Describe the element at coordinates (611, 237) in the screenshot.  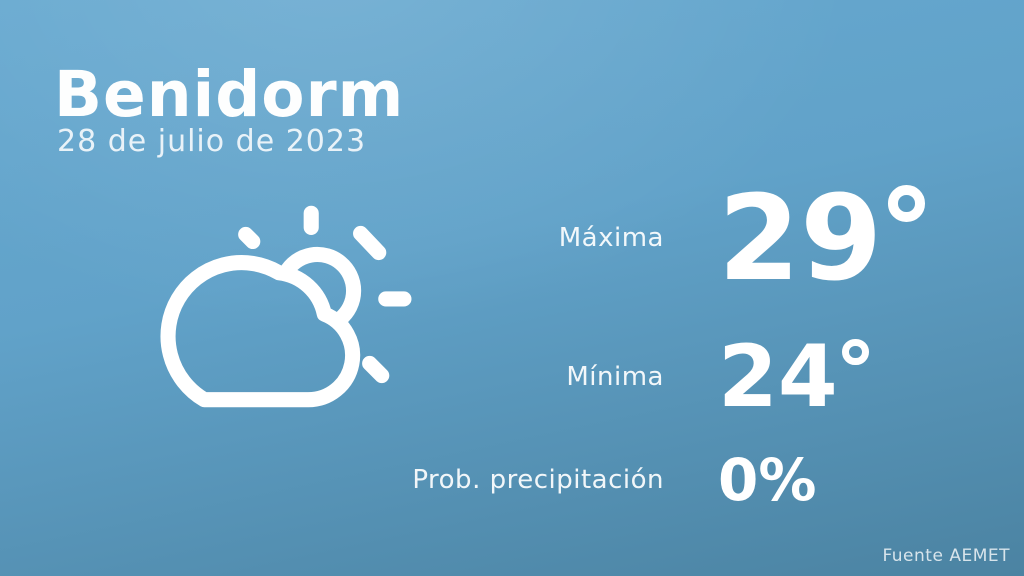
I see `max-temp-label: Máxima` at that location.